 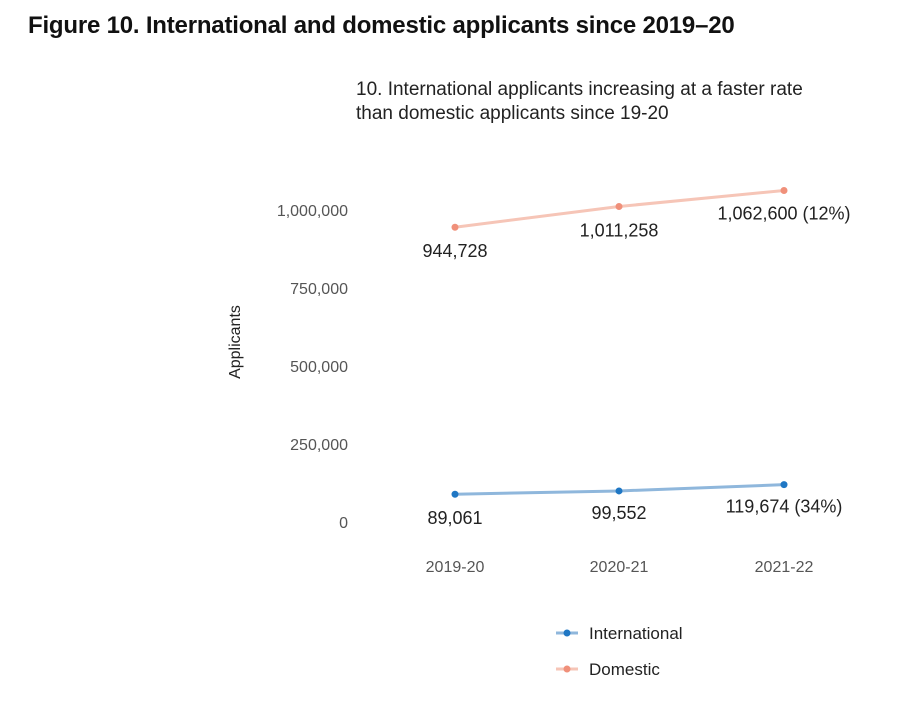 I want to click on y-tick-label: 500,000, so click(x=319, y=367).